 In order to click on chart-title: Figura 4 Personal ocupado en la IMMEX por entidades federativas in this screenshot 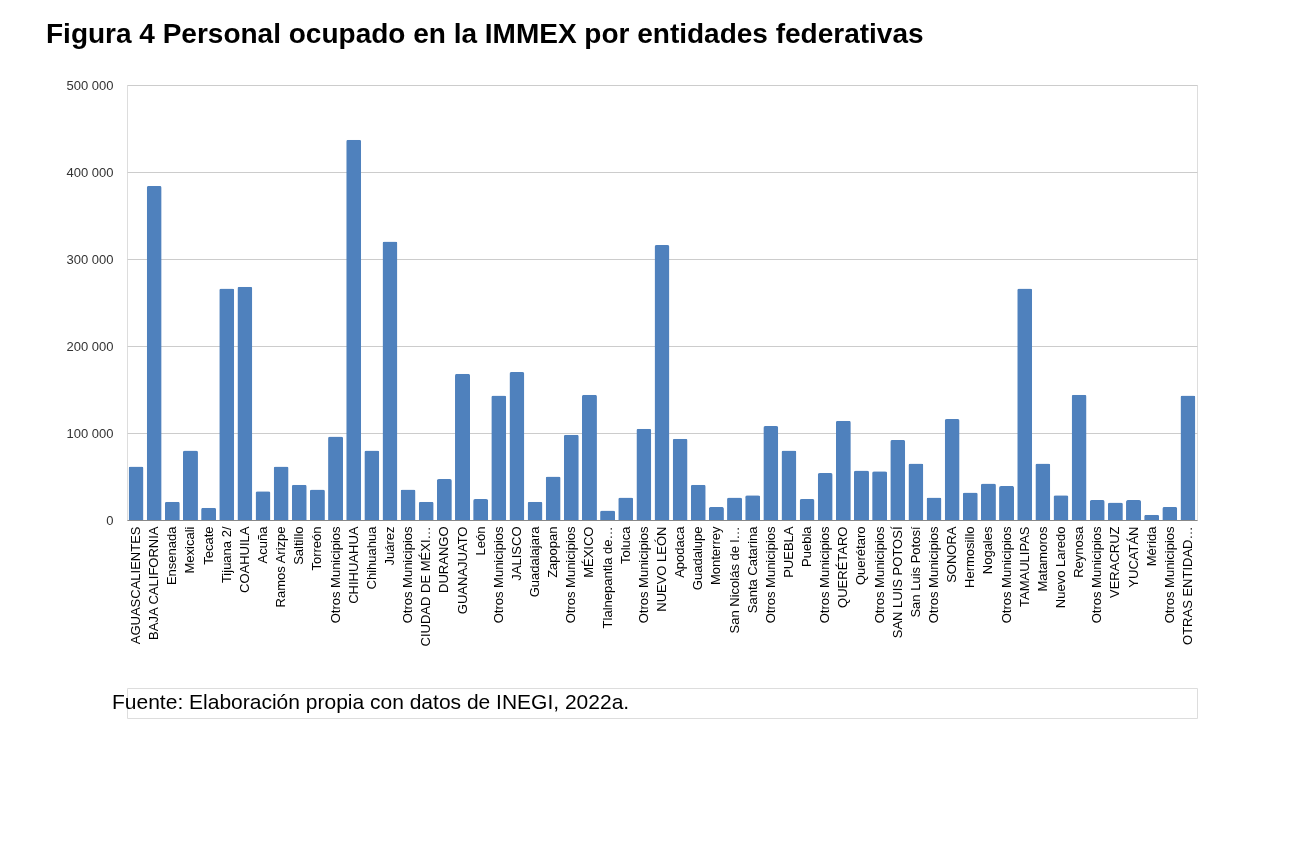, I will do `click(485, 33)`.